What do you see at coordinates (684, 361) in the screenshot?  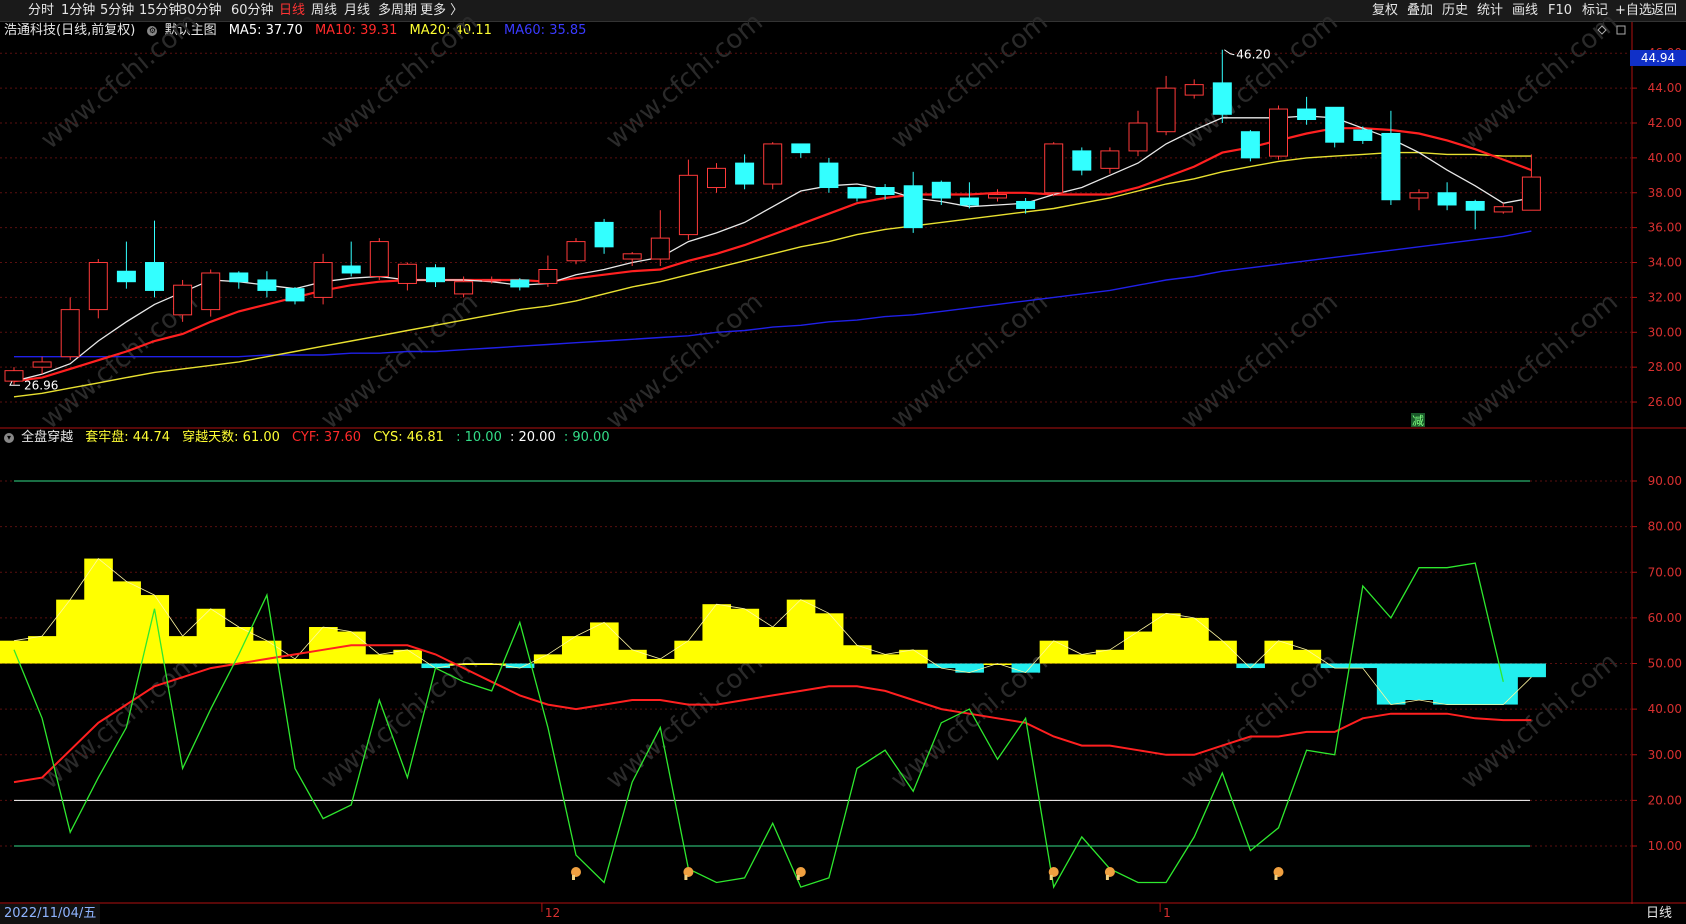 I see `watermark-8: www.cfchi.com` at bounding box center [684, 361].